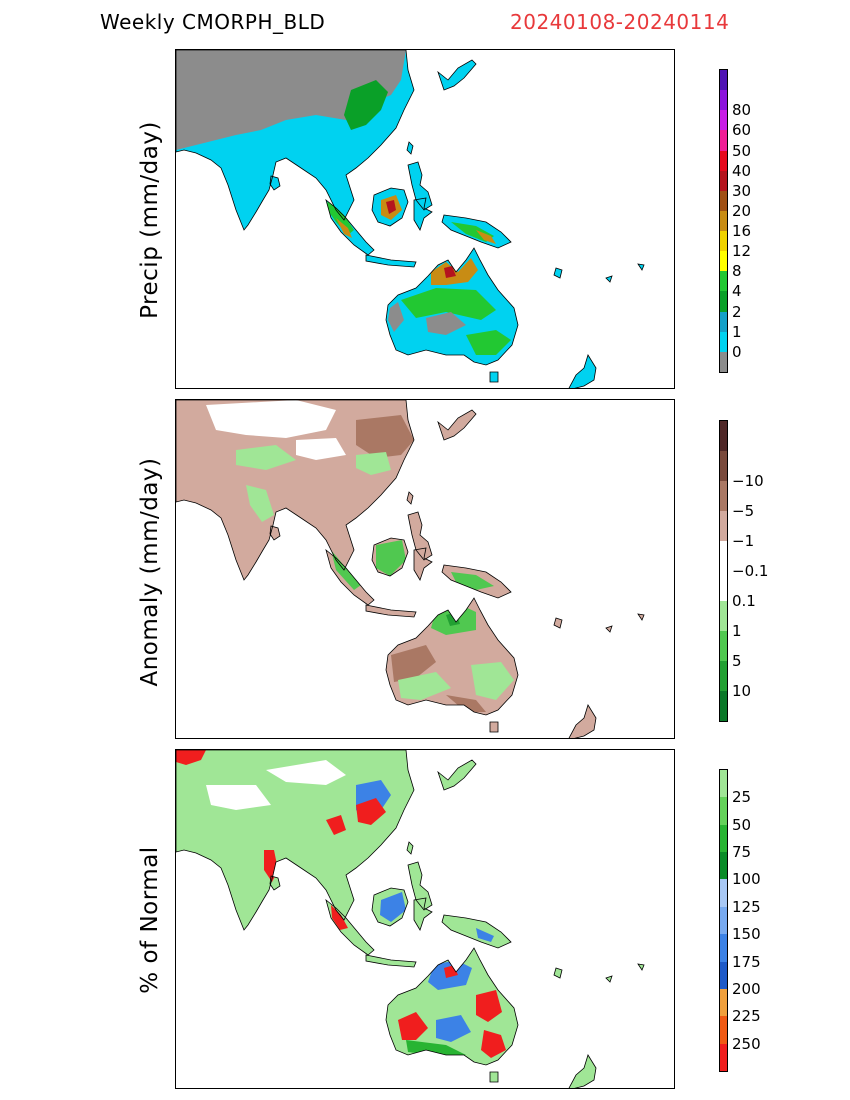 The image size is (850, 1100). Describe the element at coordinates (742, 110) in the screenshot. I see `precip-colorbar-label: 80` at that location.